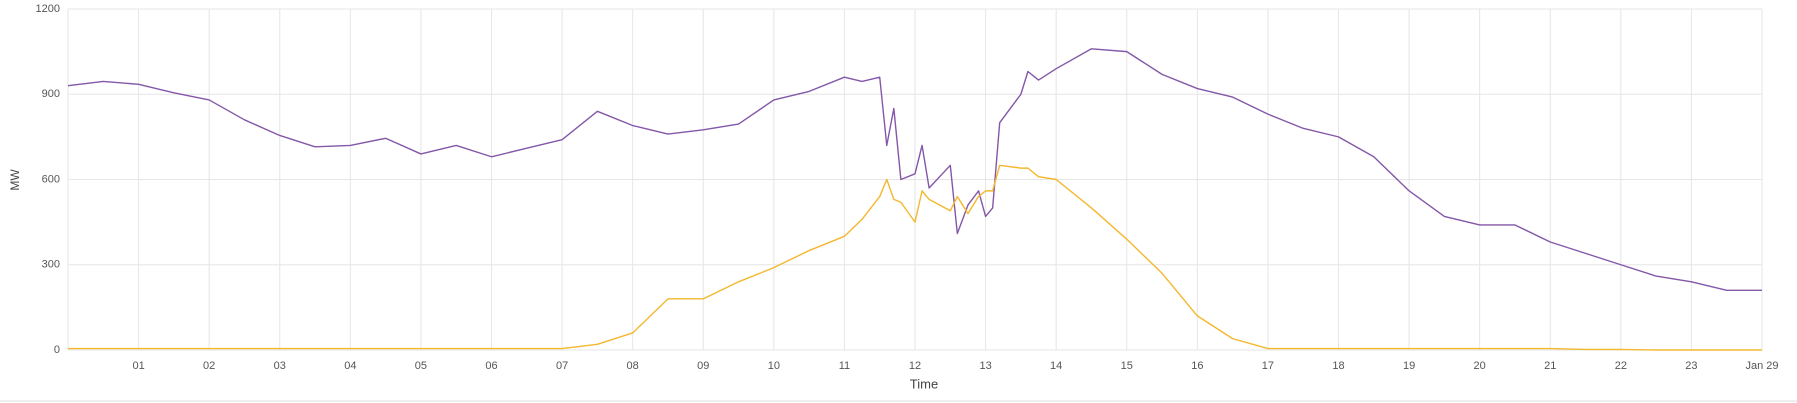 Image resolution: width=1797 pixels, height=403 pixels. I want to click on x-tick-label: 16, so click(1197, 366).